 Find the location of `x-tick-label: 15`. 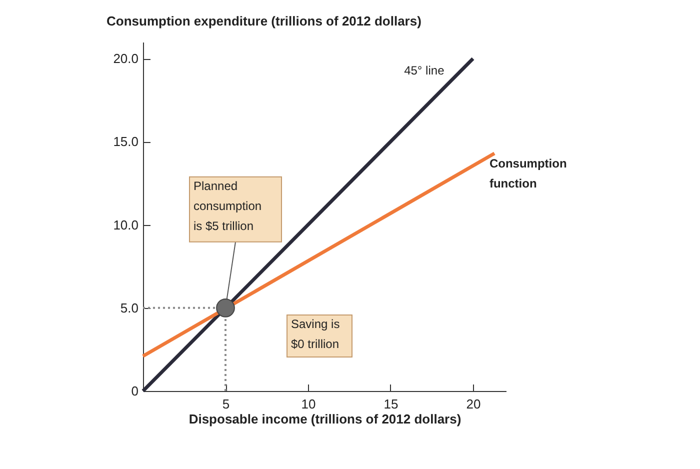

x-tick-label: 15 is located at coordinates (391, 404).